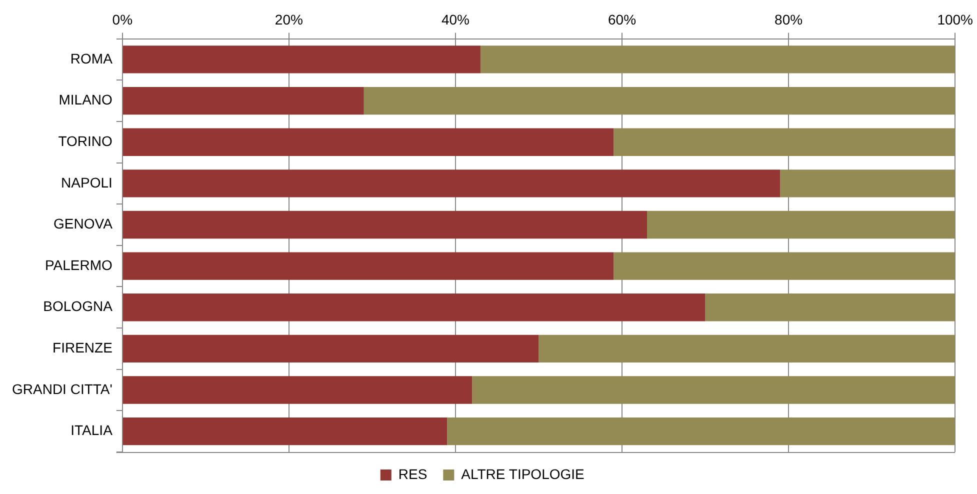 The image size is (977, 494). What do you see at coordinates (788, 19) in the screenshot?
I see `x-tick-label: 80%` at bounding box center [788, 19].